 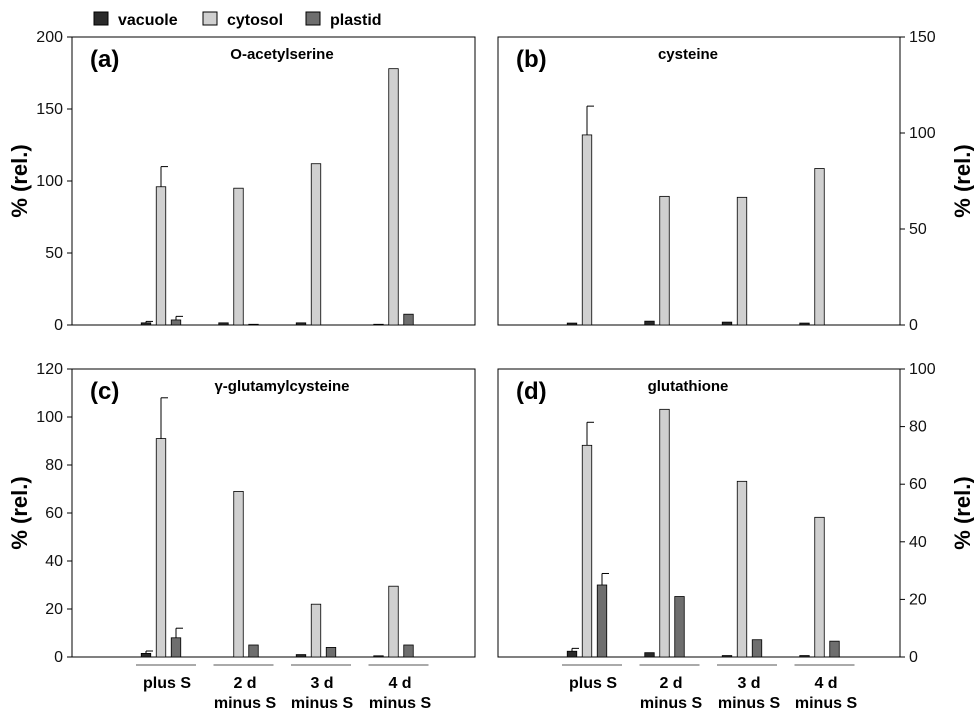 I want to click on y-tick-label: 200, so click(x=49, y=37).